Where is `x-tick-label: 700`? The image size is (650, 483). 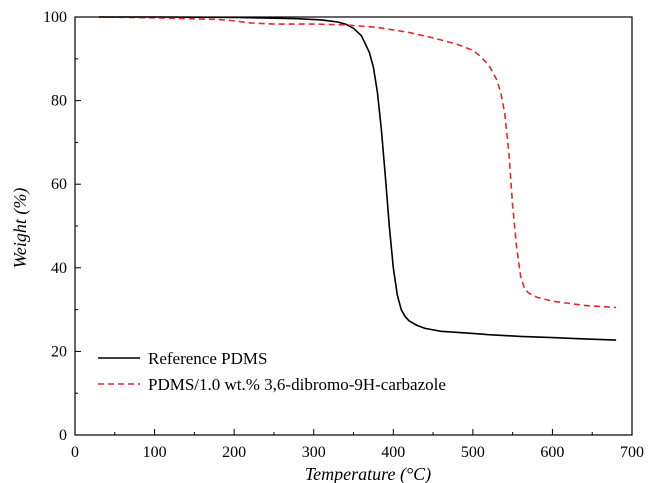
x-tick-label: 700 is located at coordinates (632, 452).